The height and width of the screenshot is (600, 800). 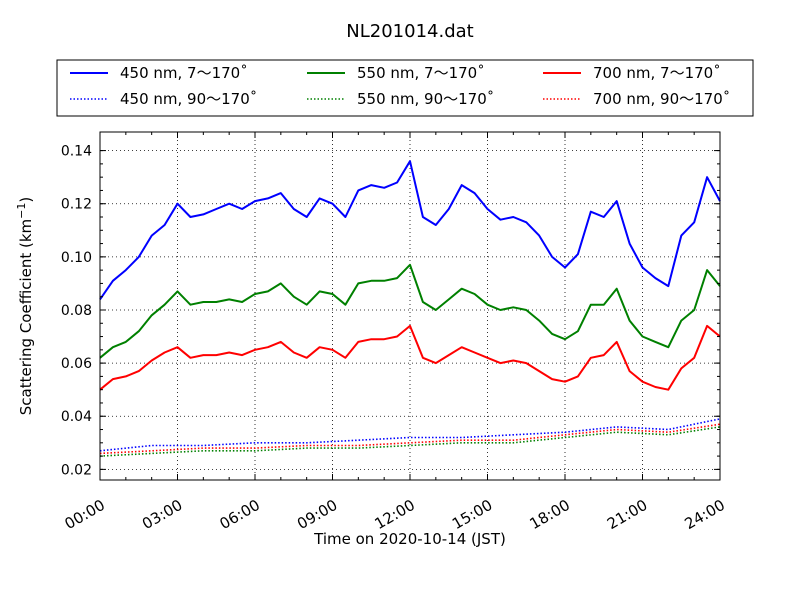 What do you see at coordinates (472, 514) in the screenshot?
I see `x-tick-label: 15:00` at bounding box center [472, 514].